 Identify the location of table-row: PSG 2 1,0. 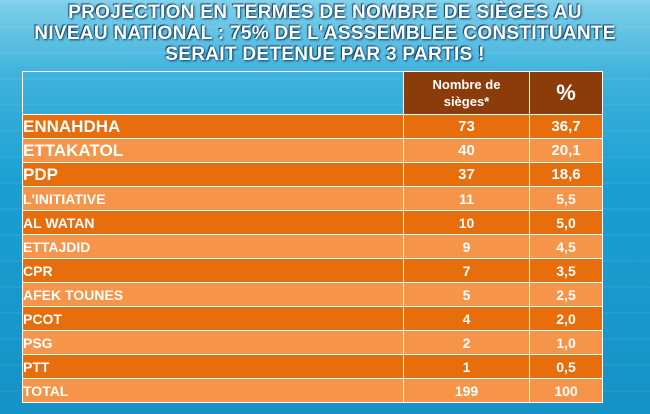
(312, 342).